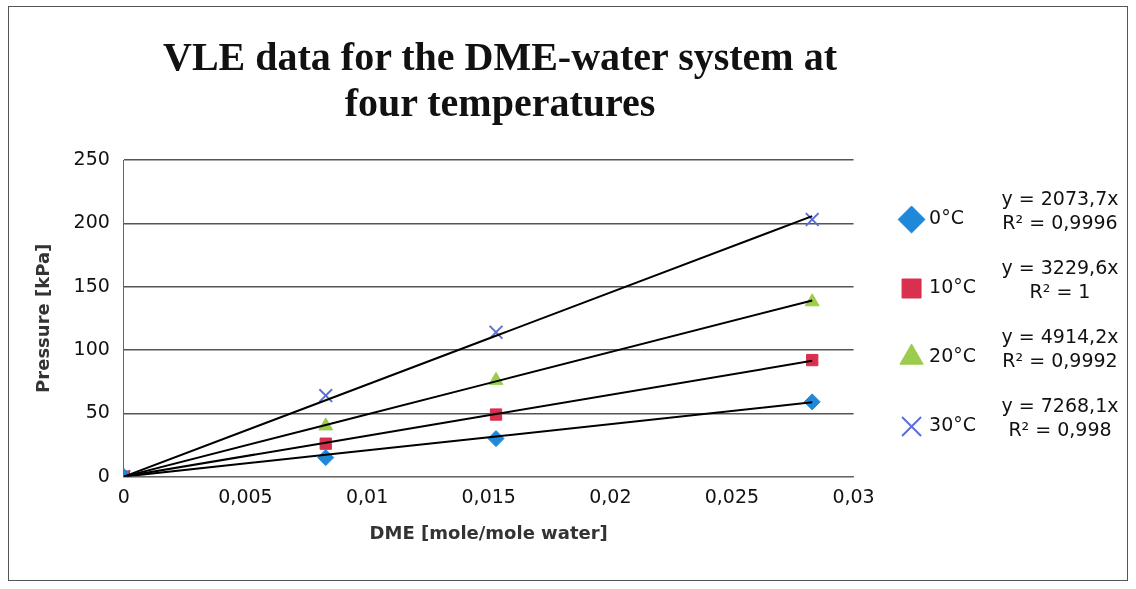  I want to click on y-tick-label: 250, so click(91, 157).